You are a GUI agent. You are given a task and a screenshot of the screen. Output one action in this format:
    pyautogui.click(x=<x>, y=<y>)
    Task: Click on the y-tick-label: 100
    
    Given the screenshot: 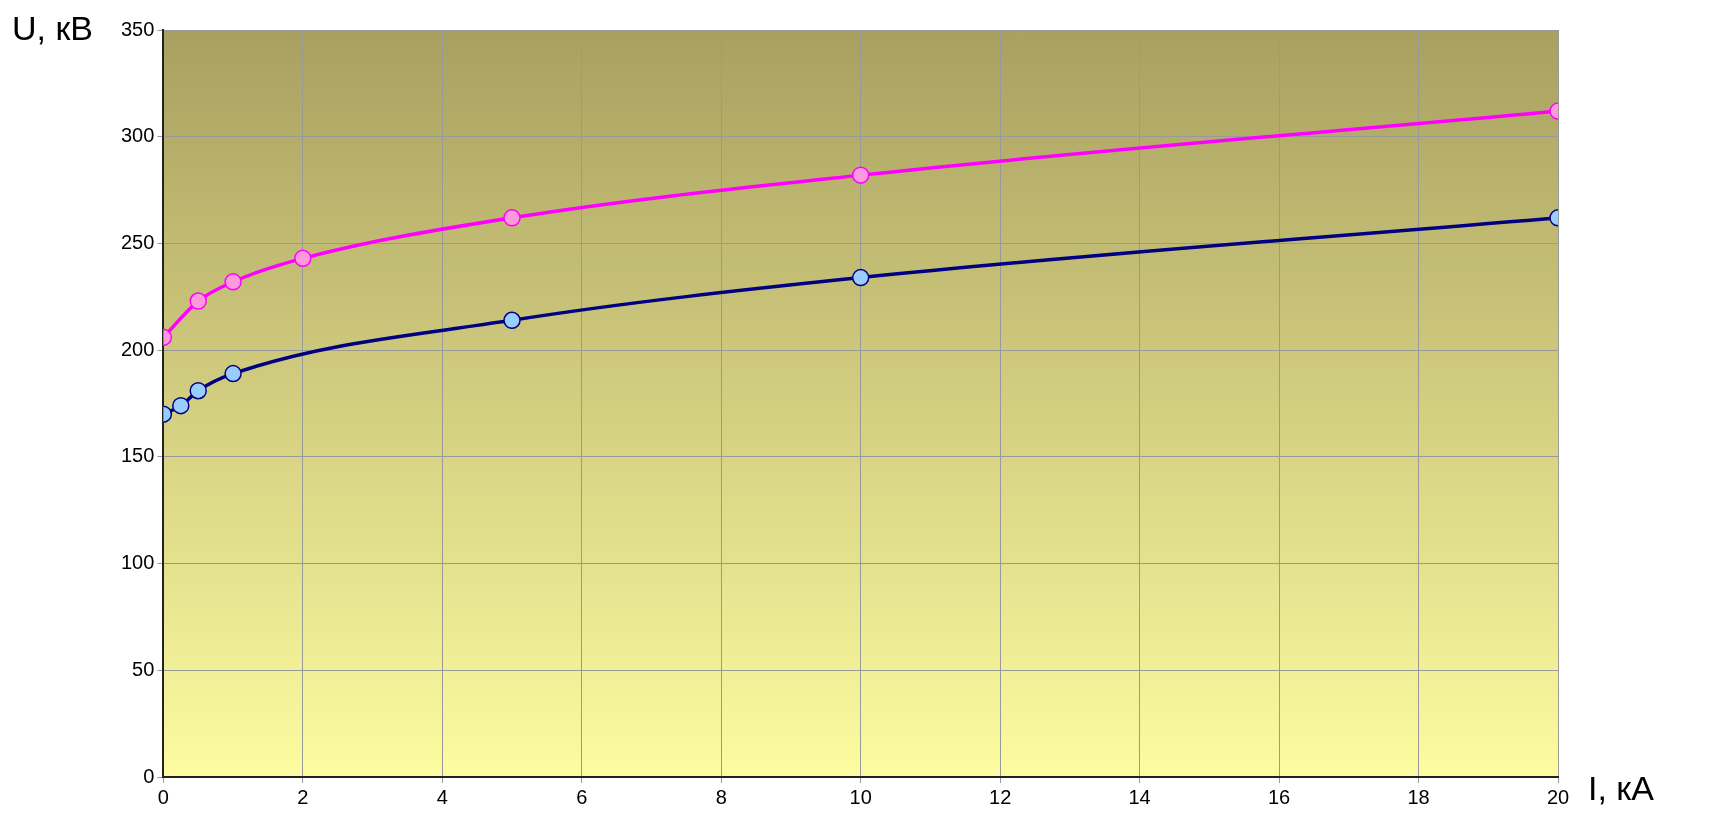 What is the action you would take?
    pyautogui.click(x=137, y=562)
    